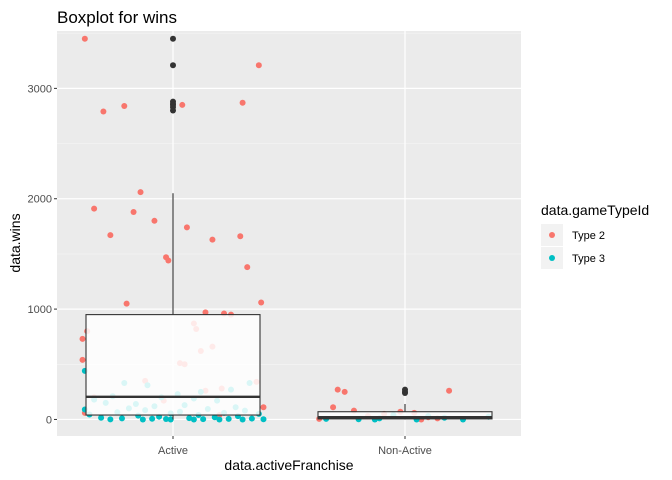 The image size is (672, 480). What do you see at coordinates (288, 465) in the screenshot?
I see `x-axis-label: data.activeFranchise` at bounding box center [288, 465].